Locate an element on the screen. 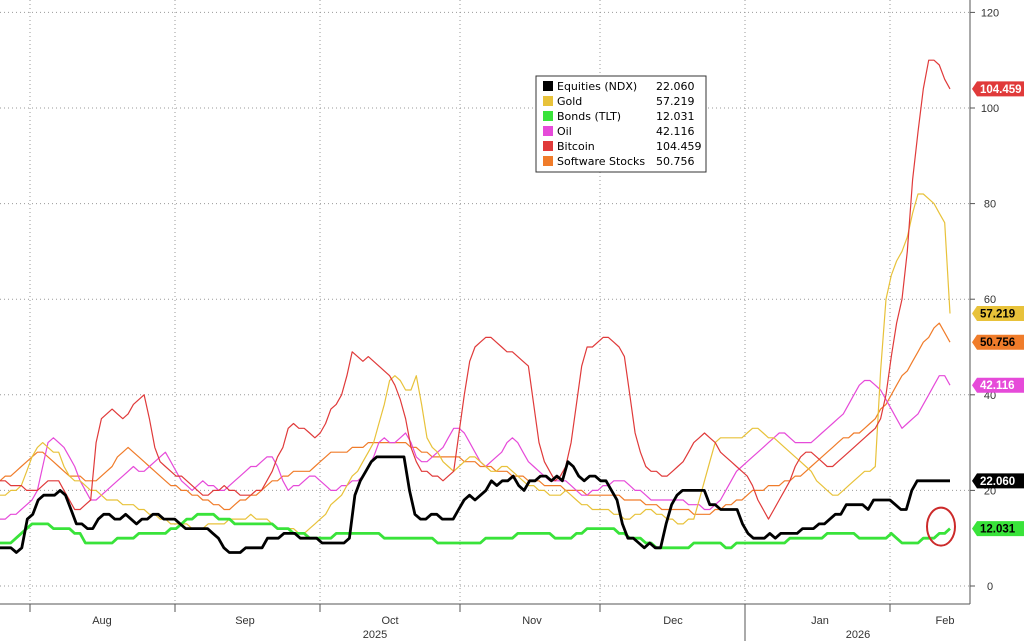 Image resolution: width=1024 pixels, height=641 pixels. legend-label: Bitcoin is located at coordinates (576, 146).